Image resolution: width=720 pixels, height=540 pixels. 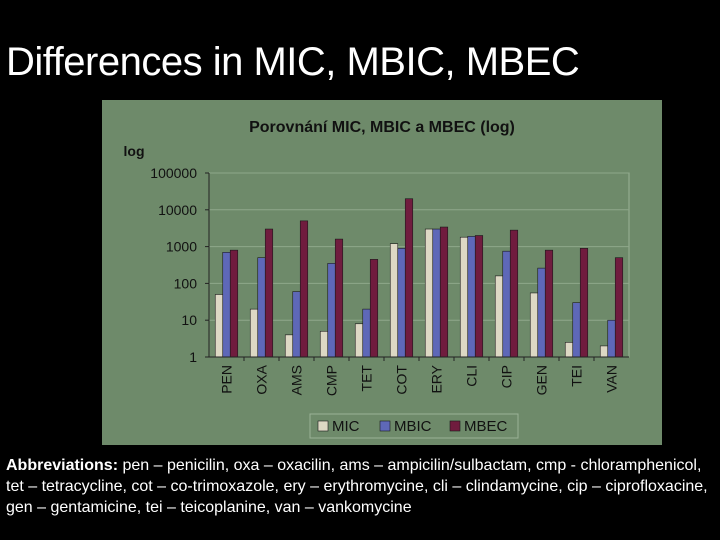 What do you see at coordinates (261, 307) in the screenshot?
I see `bar-mbic-oxa` at bounding box center [261, 307].